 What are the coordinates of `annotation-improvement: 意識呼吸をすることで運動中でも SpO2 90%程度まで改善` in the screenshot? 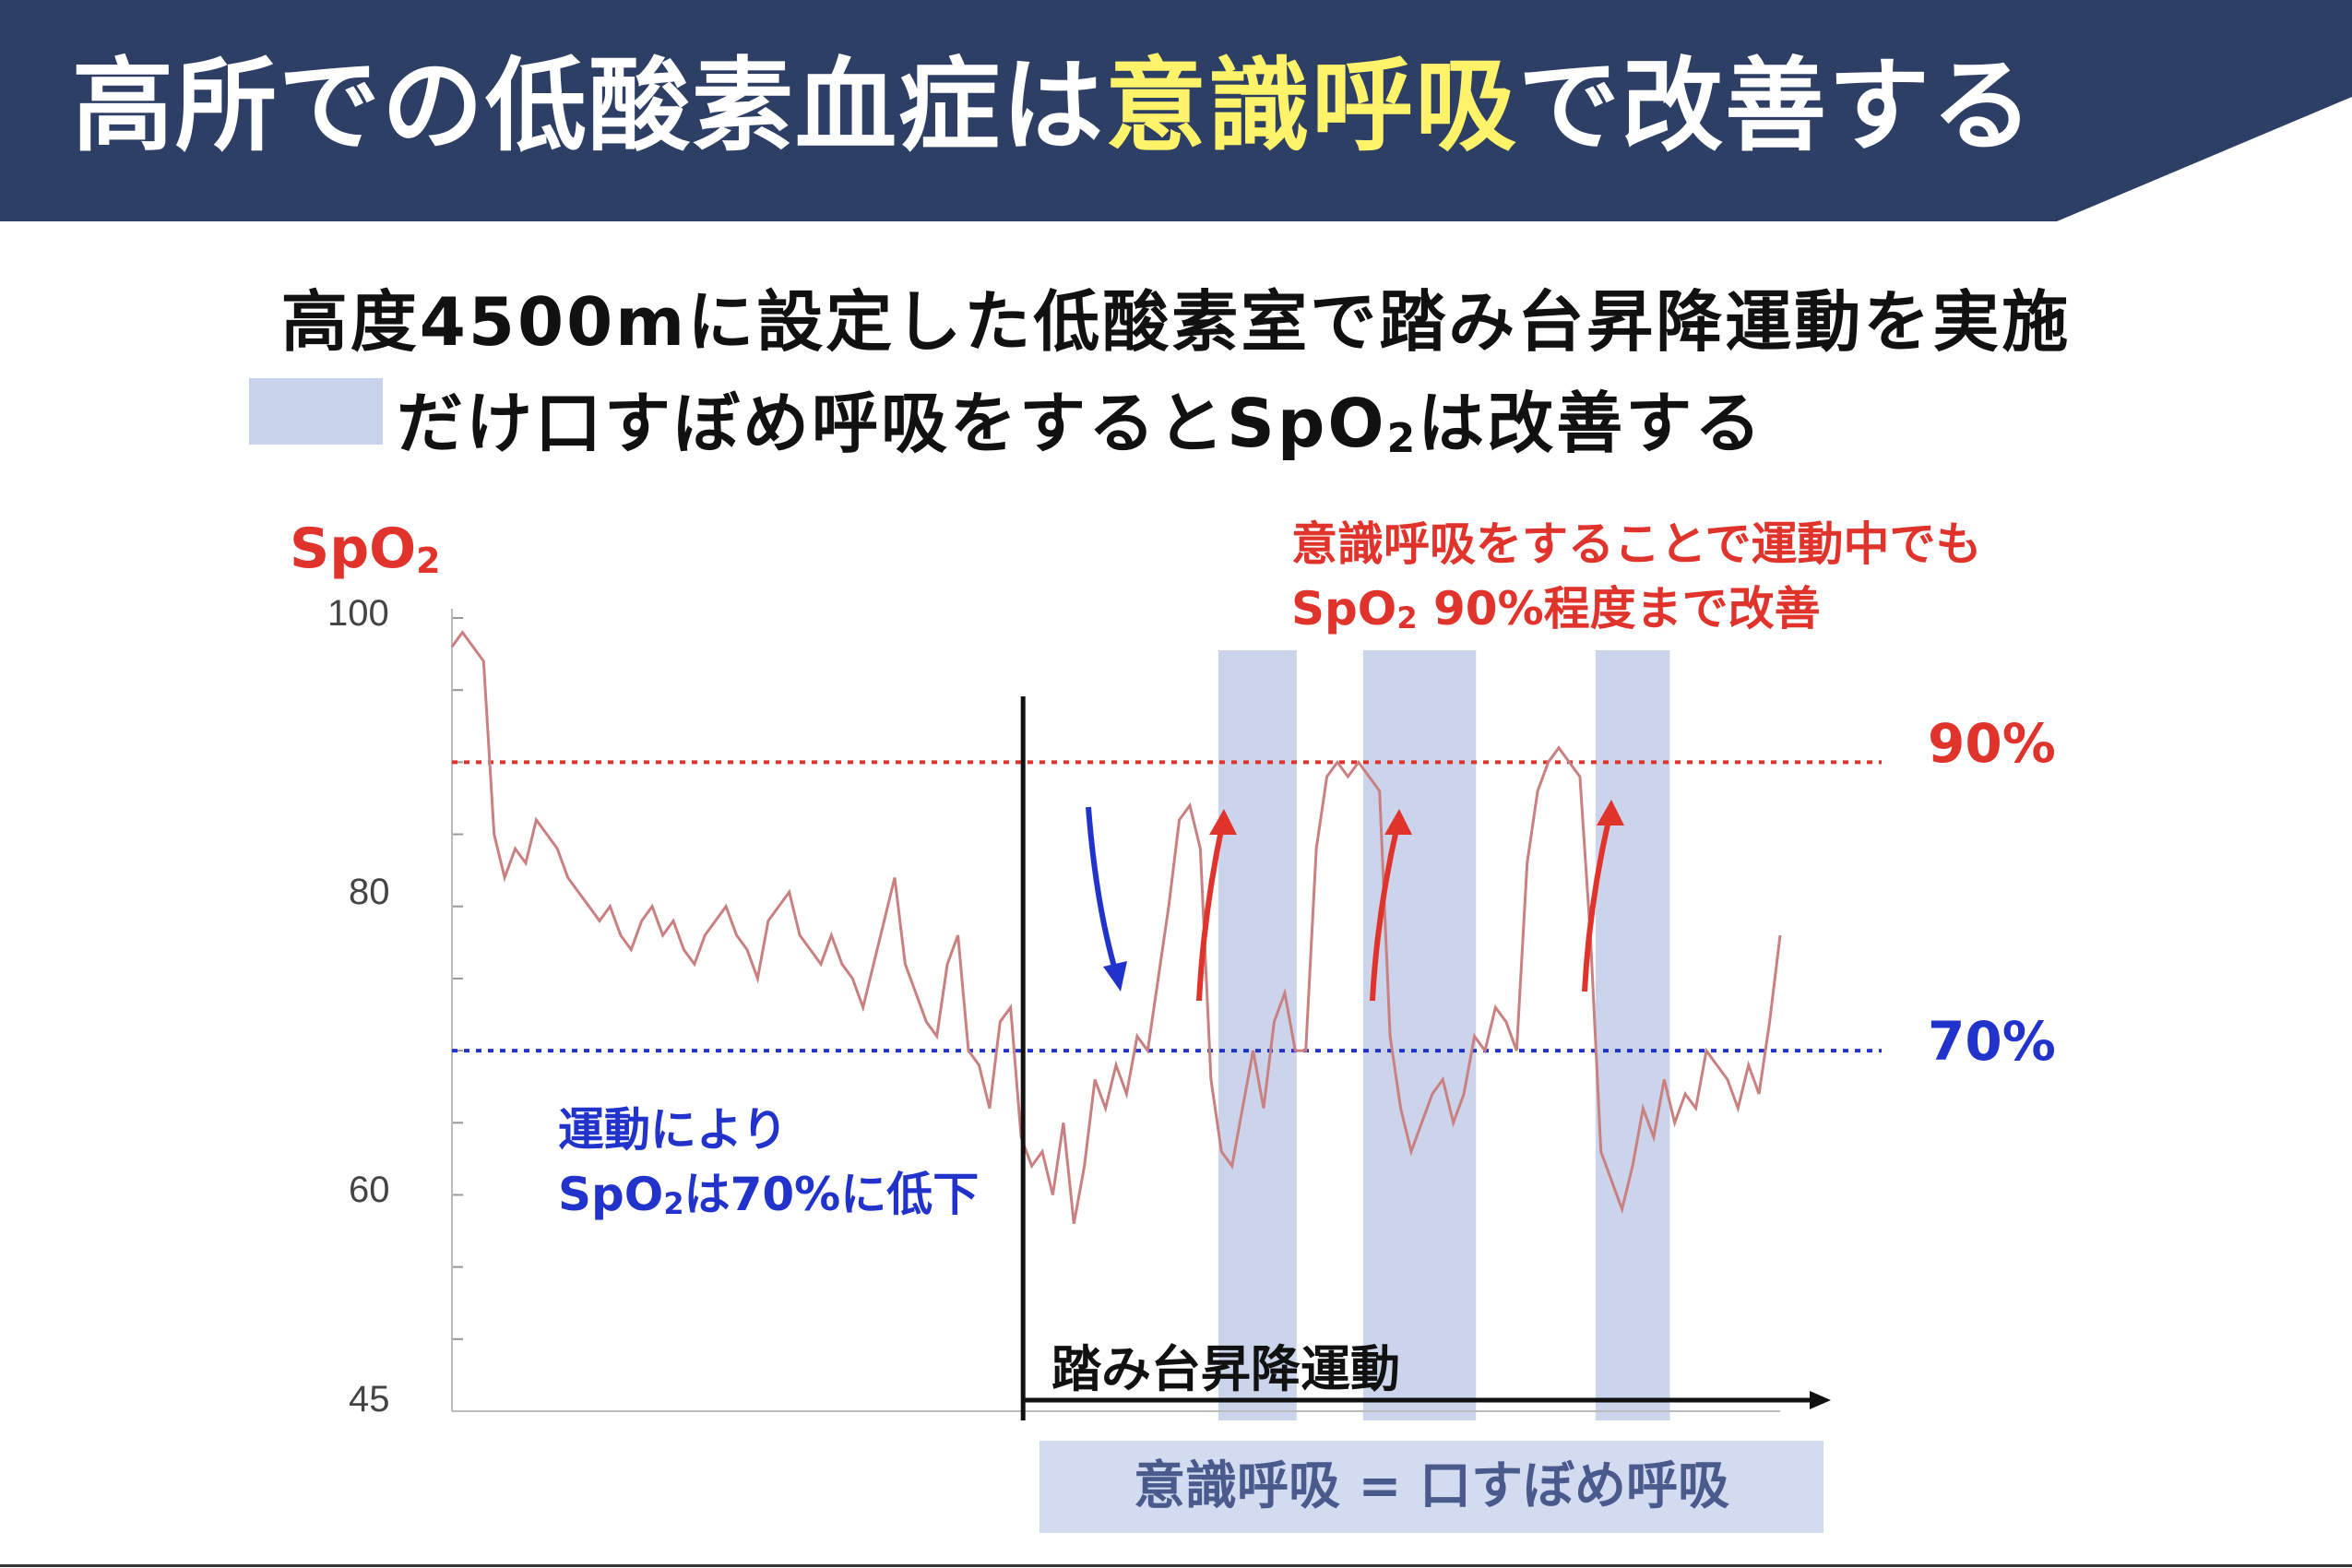 It's located at (1636, 581).